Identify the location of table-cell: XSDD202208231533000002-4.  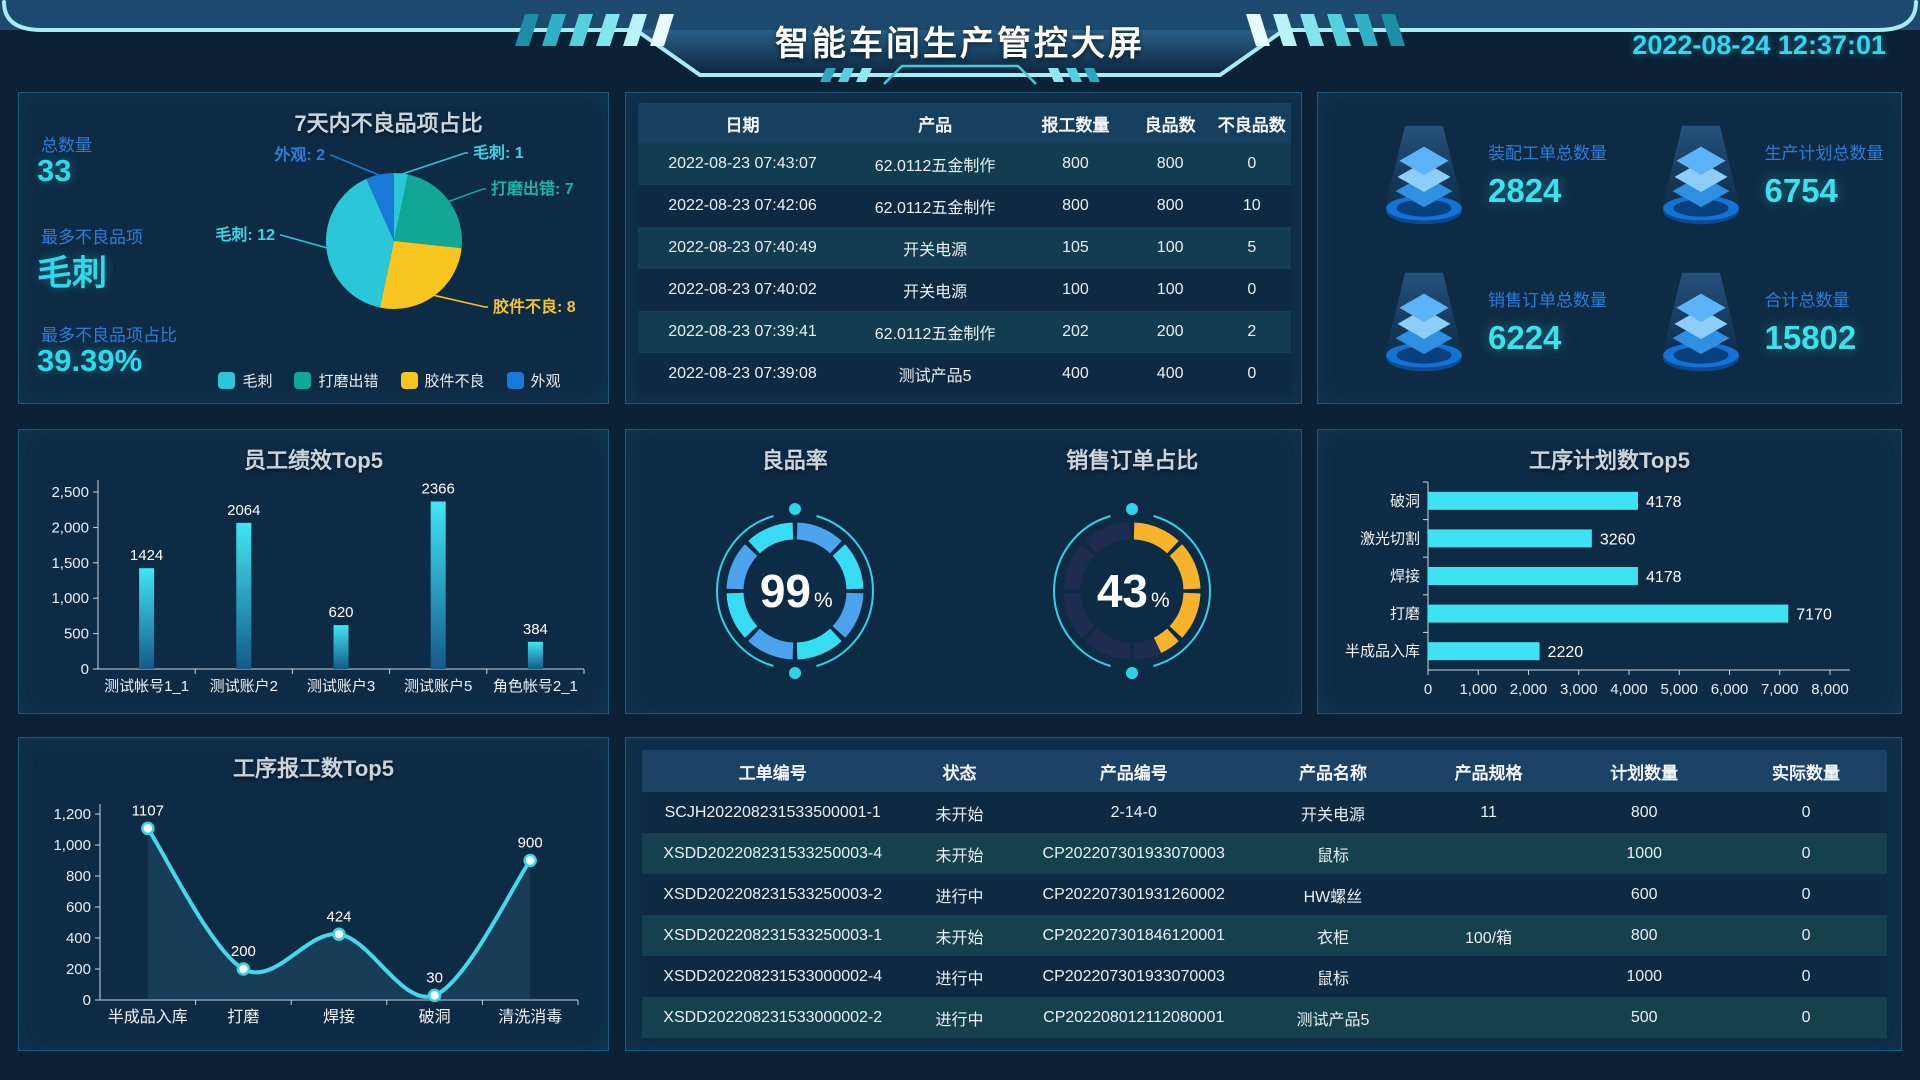
(773, 976).